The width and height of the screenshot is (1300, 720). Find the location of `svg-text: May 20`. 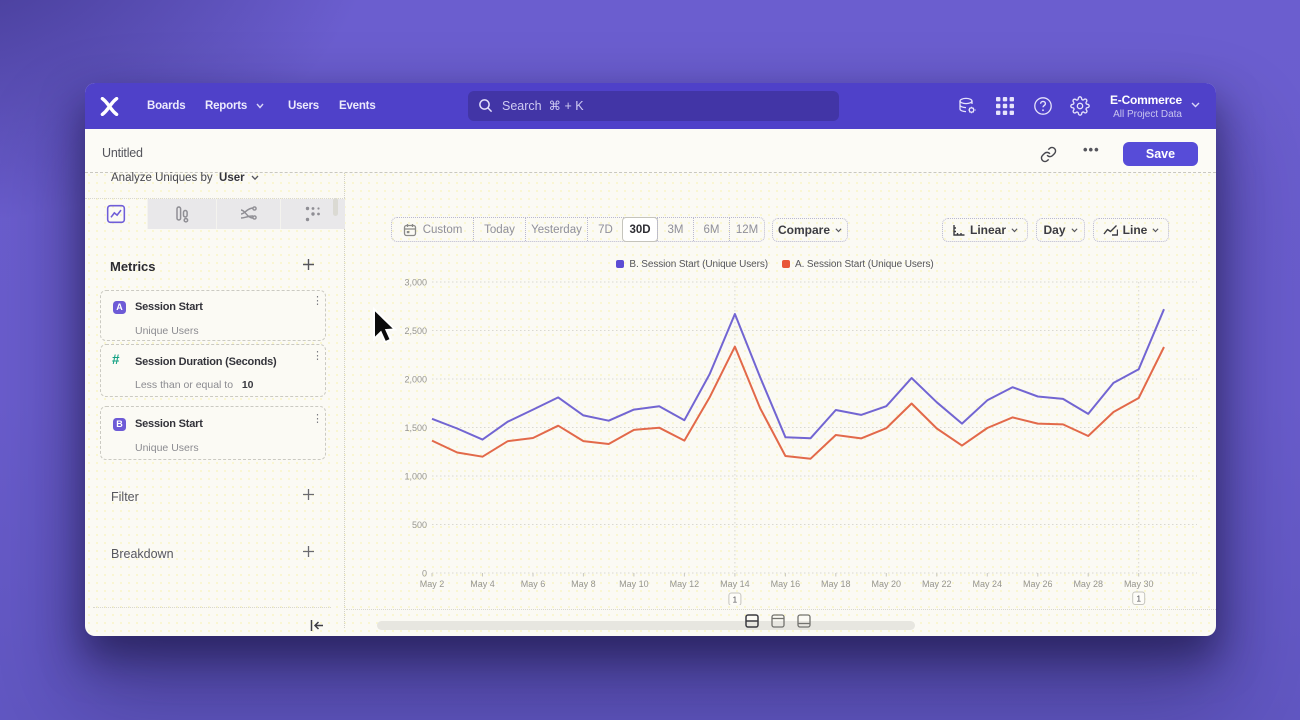

svg-text: May 20 is located at coordinates (887, 584).